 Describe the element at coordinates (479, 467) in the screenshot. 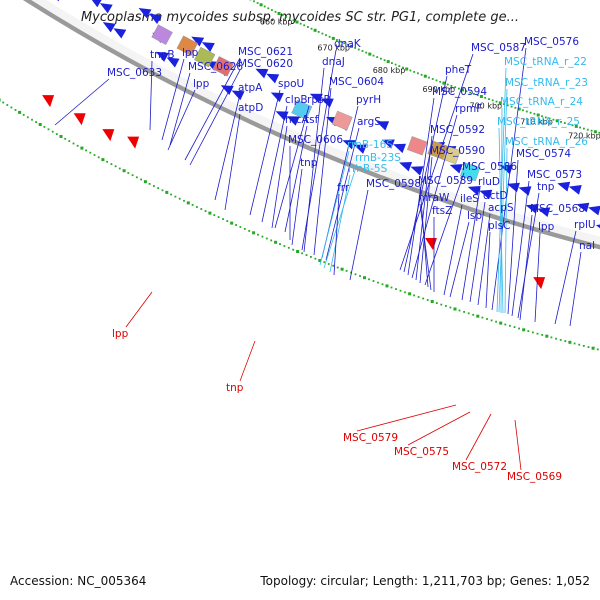

I see `lower-gene-label: MSC_0572` at that location.